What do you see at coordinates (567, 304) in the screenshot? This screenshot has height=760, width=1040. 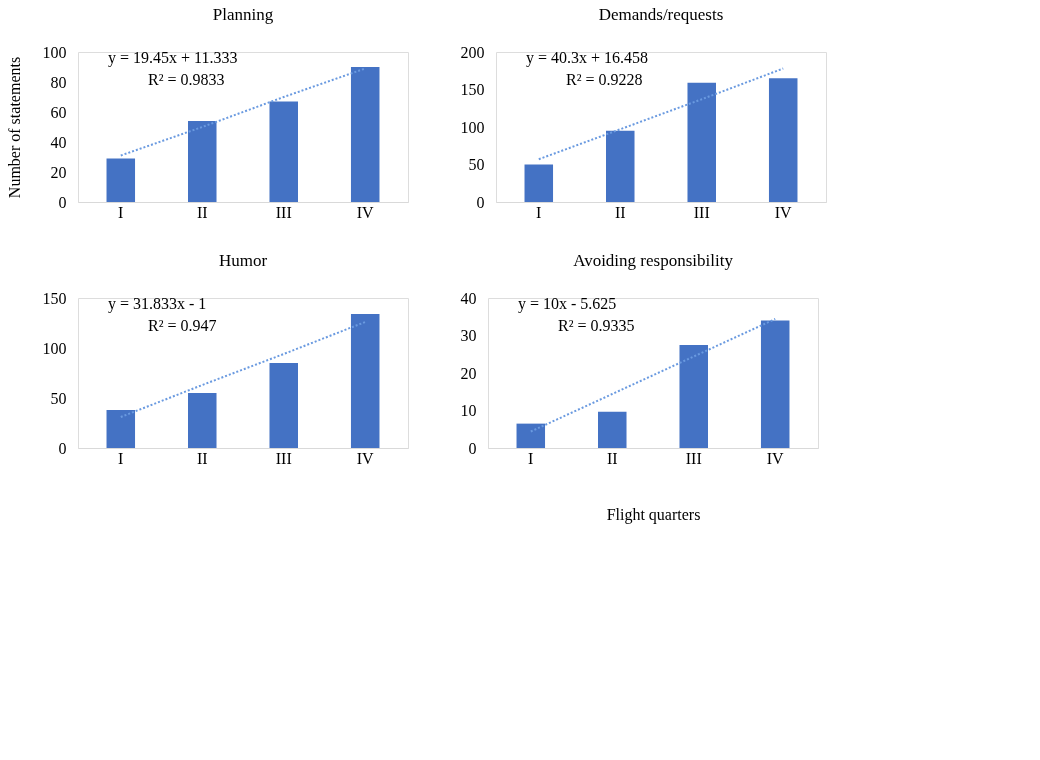 I see `annotation: y = 10x - 5.625` at bounding box center [567, 304].